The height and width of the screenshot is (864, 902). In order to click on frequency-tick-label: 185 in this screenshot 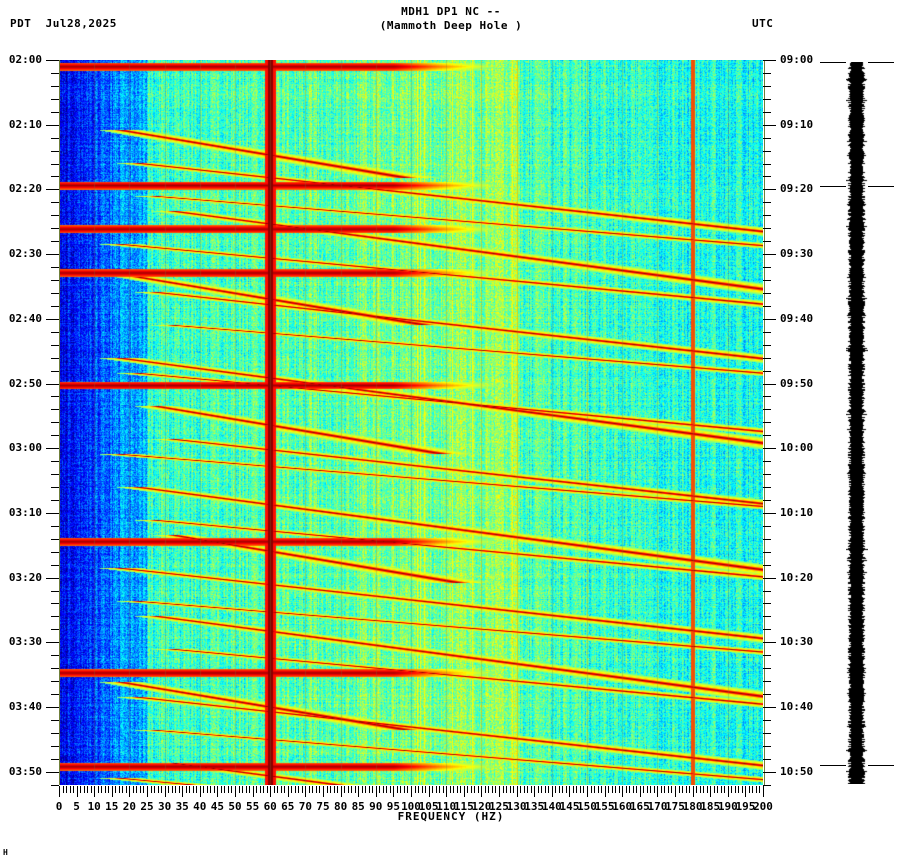, I will do `click(710, 806)`.